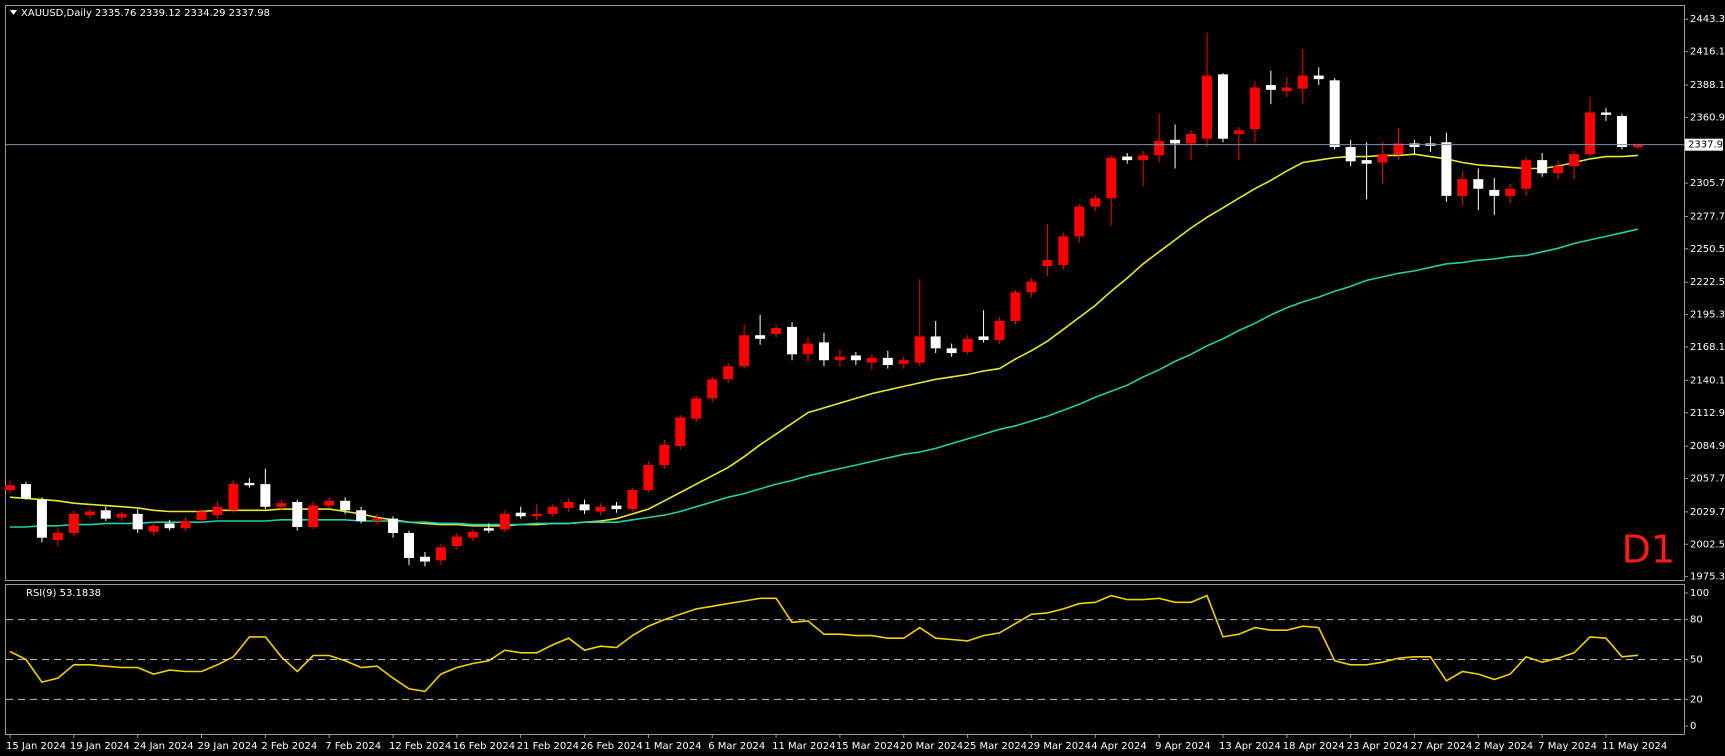 This screenshot has width=1725, height=756. What do you see at coordinates (1707, 479) in the screenshot?
I see `y-tick-label: 2057.70` at bounding box center [1707, 479].